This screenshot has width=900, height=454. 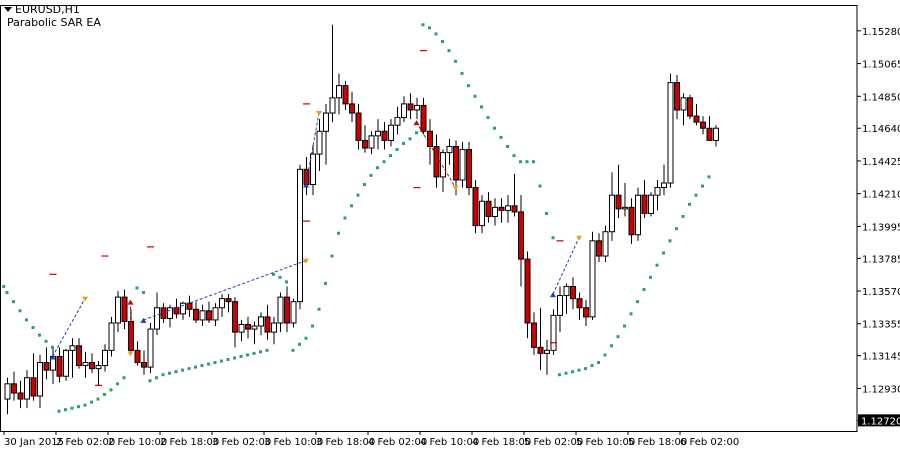 What do you see at coordinates (881, 65) in the screenshot?
I see `y-tick-label: 1.15065` at bounding box center [881, 65].